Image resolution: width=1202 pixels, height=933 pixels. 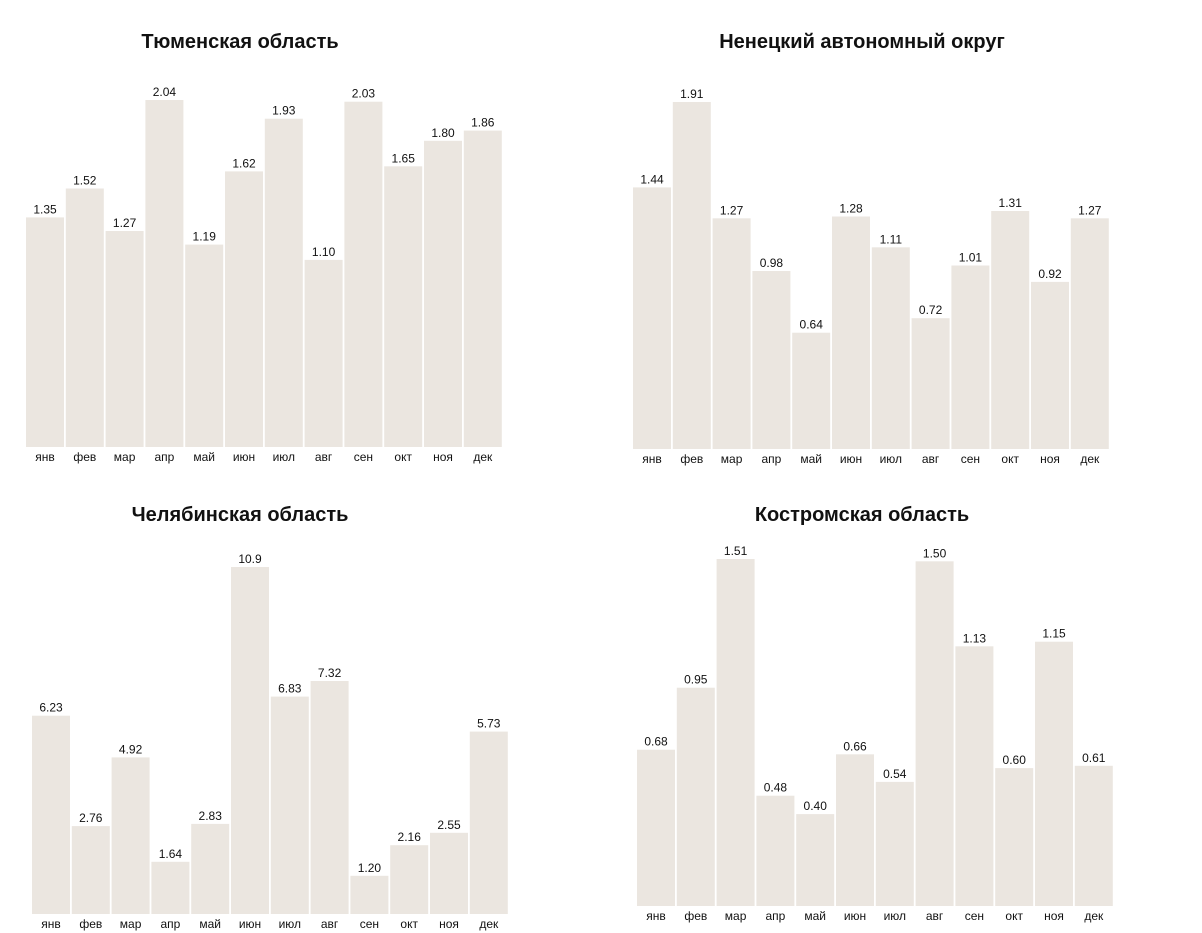 What do you see at coordinates (284, 111) in the screenshot?
I see `value-label: 1.93` at bounding box center [284, 111].